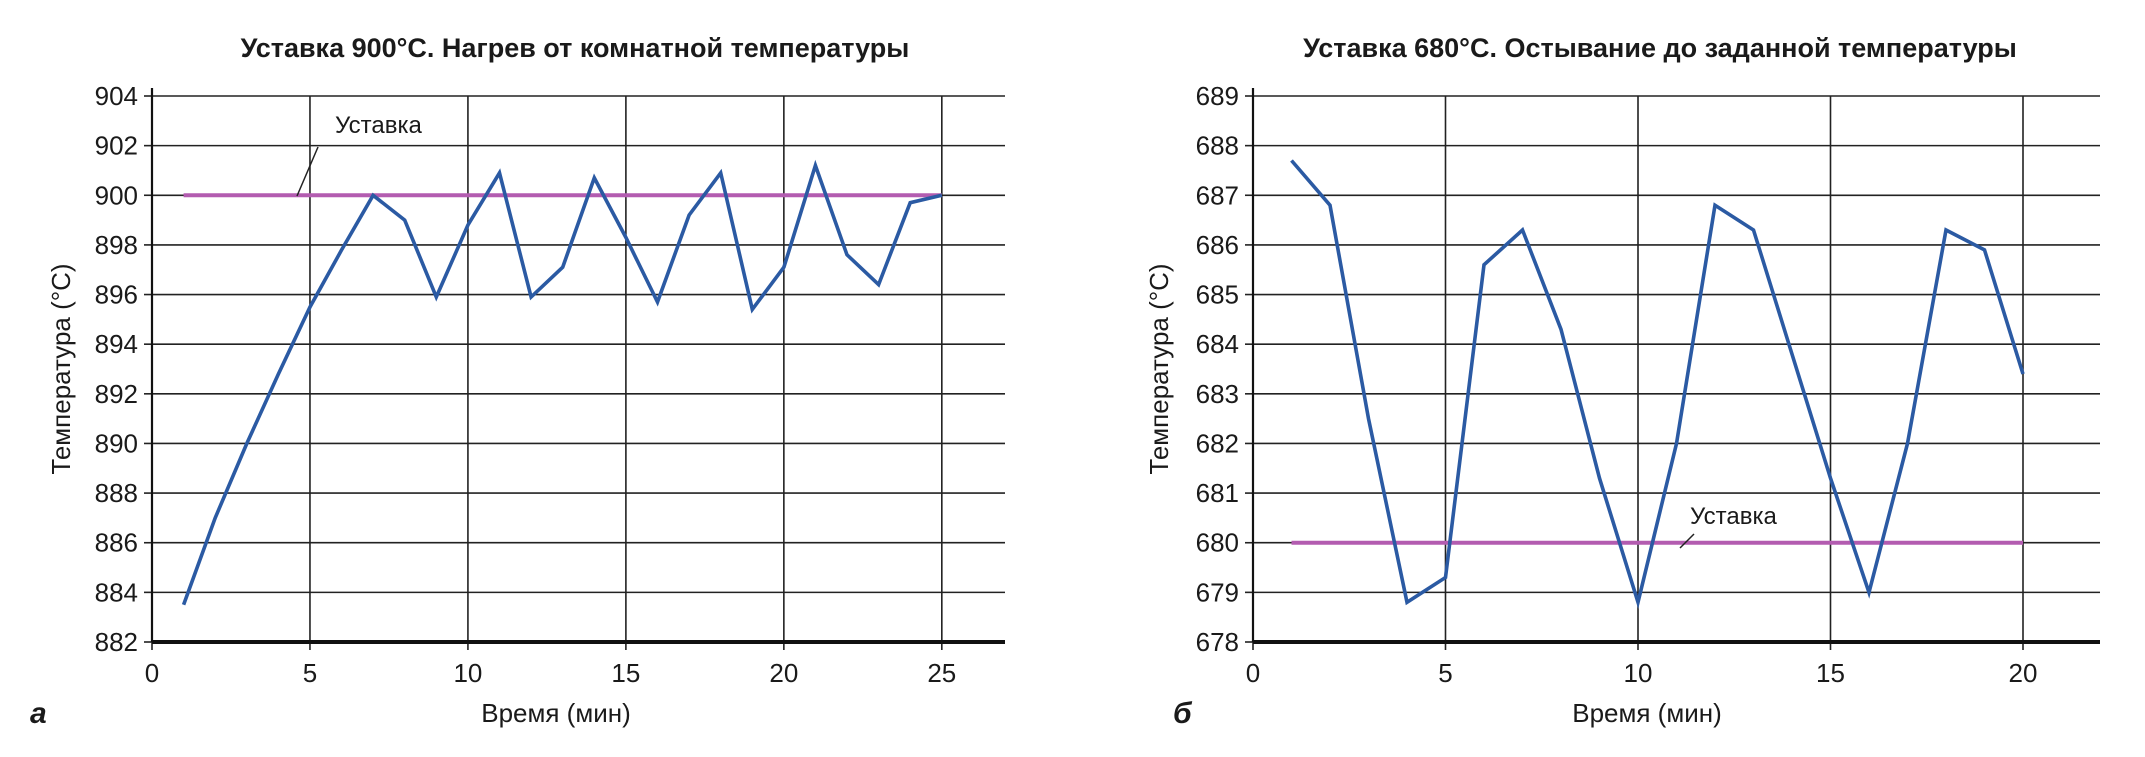  I want to click on y-tick-label: 898, so click(116, 245).